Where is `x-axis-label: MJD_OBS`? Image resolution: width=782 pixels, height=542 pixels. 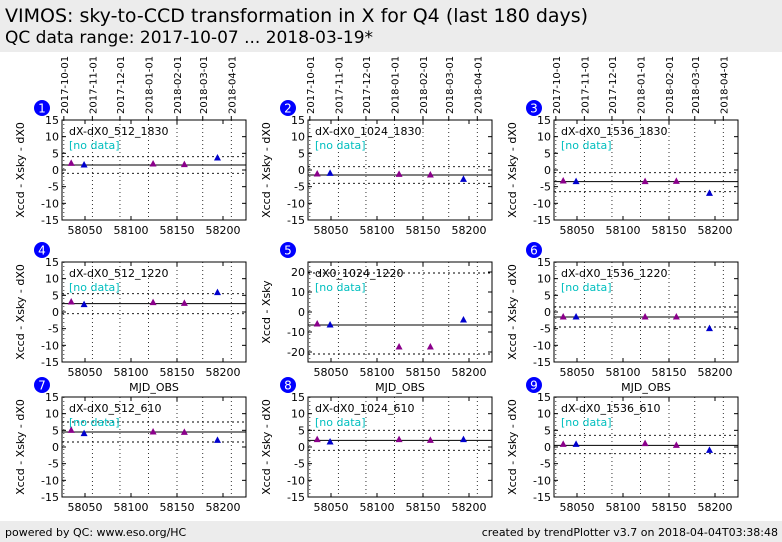 x-axis-label: MJD_OBS is located at coordinates (400, 387).